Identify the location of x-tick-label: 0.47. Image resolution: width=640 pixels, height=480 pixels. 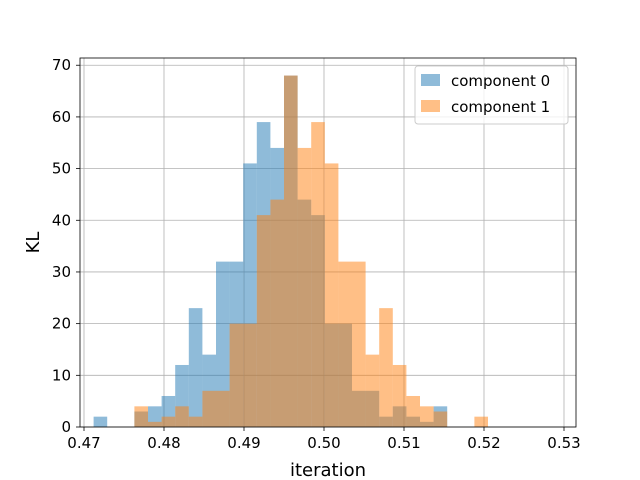
(83, 443).